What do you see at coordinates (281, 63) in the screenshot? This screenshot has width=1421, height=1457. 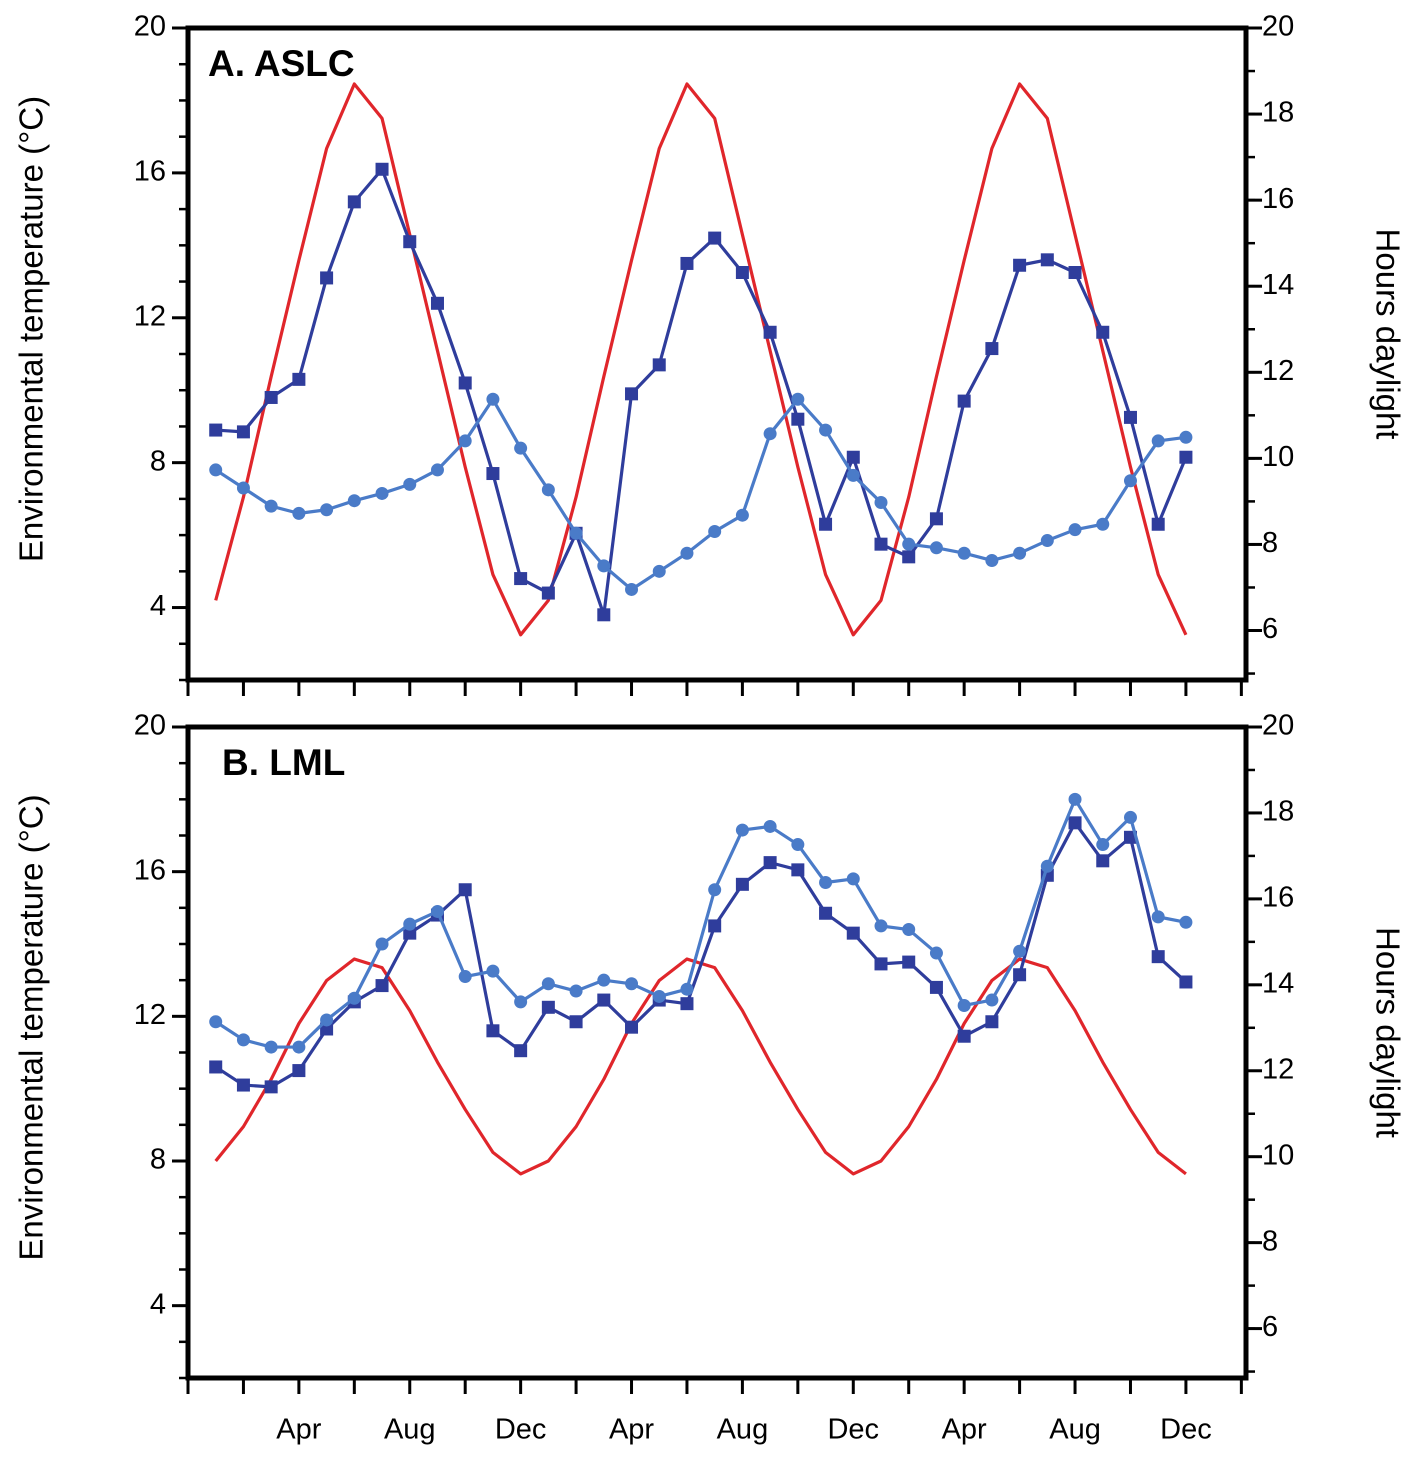 I see `panel-title: A. ASLC` at bounding box center [281, 63].